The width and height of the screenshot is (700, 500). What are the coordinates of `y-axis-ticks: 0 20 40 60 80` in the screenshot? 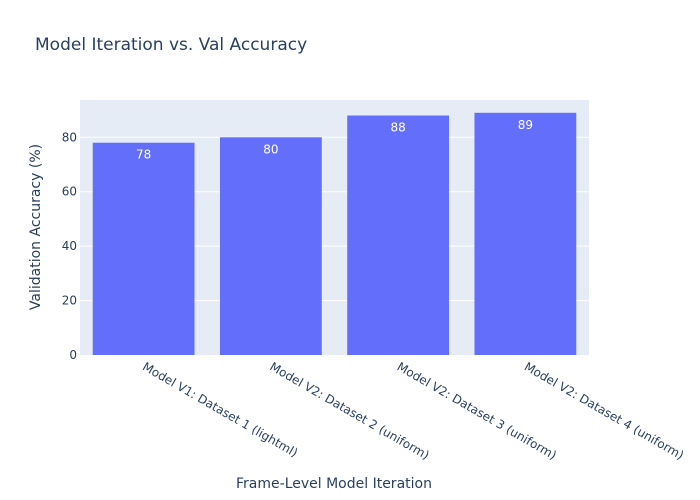 It's located at (69, 246).